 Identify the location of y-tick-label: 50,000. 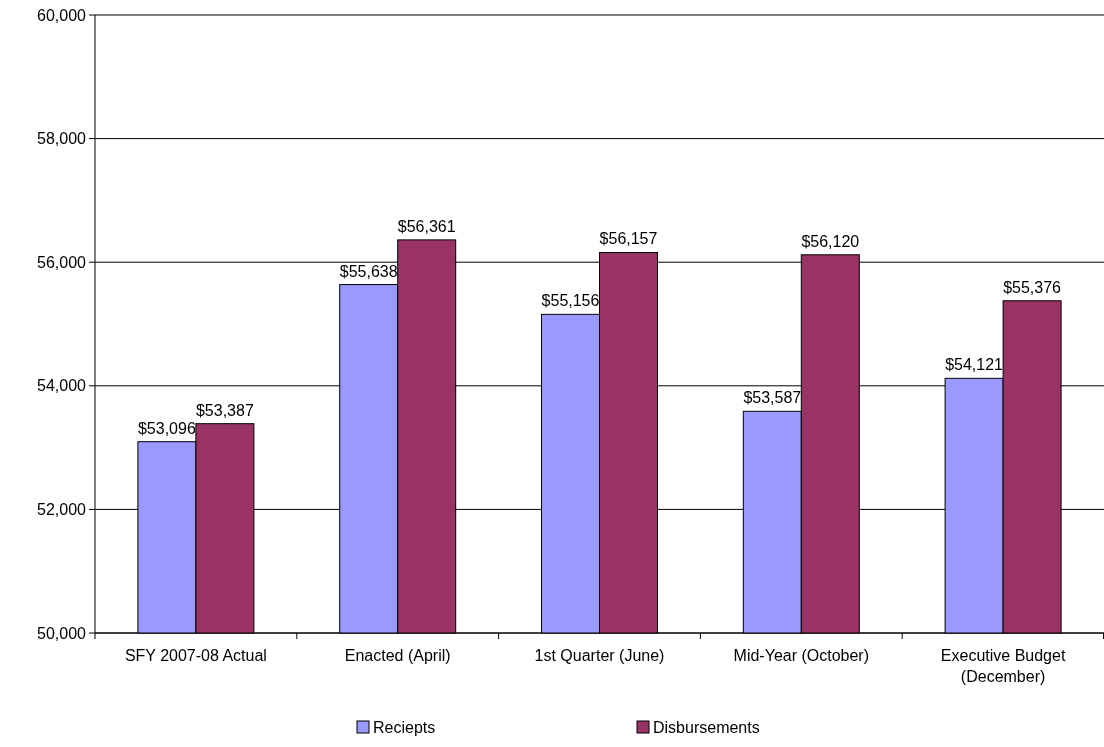
(62, 633).